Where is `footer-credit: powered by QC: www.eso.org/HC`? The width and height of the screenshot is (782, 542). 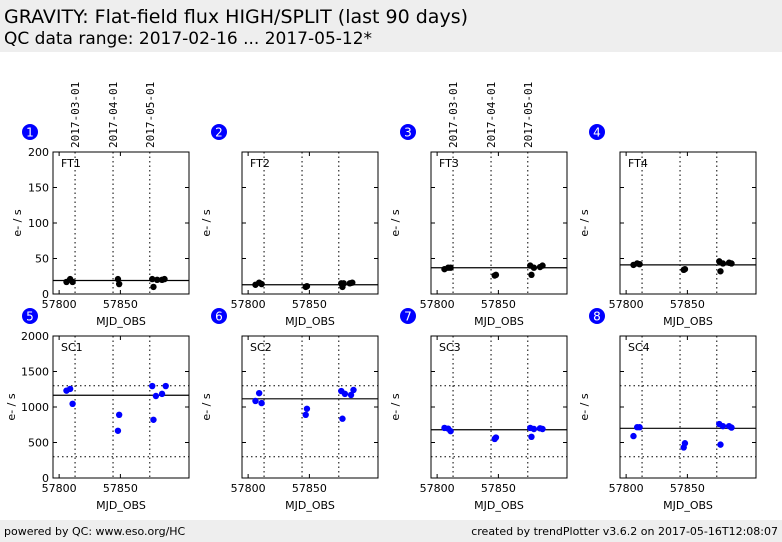 footer-credit: powered by QC: www.eso.org/HC is located at coordinates (95, 531).